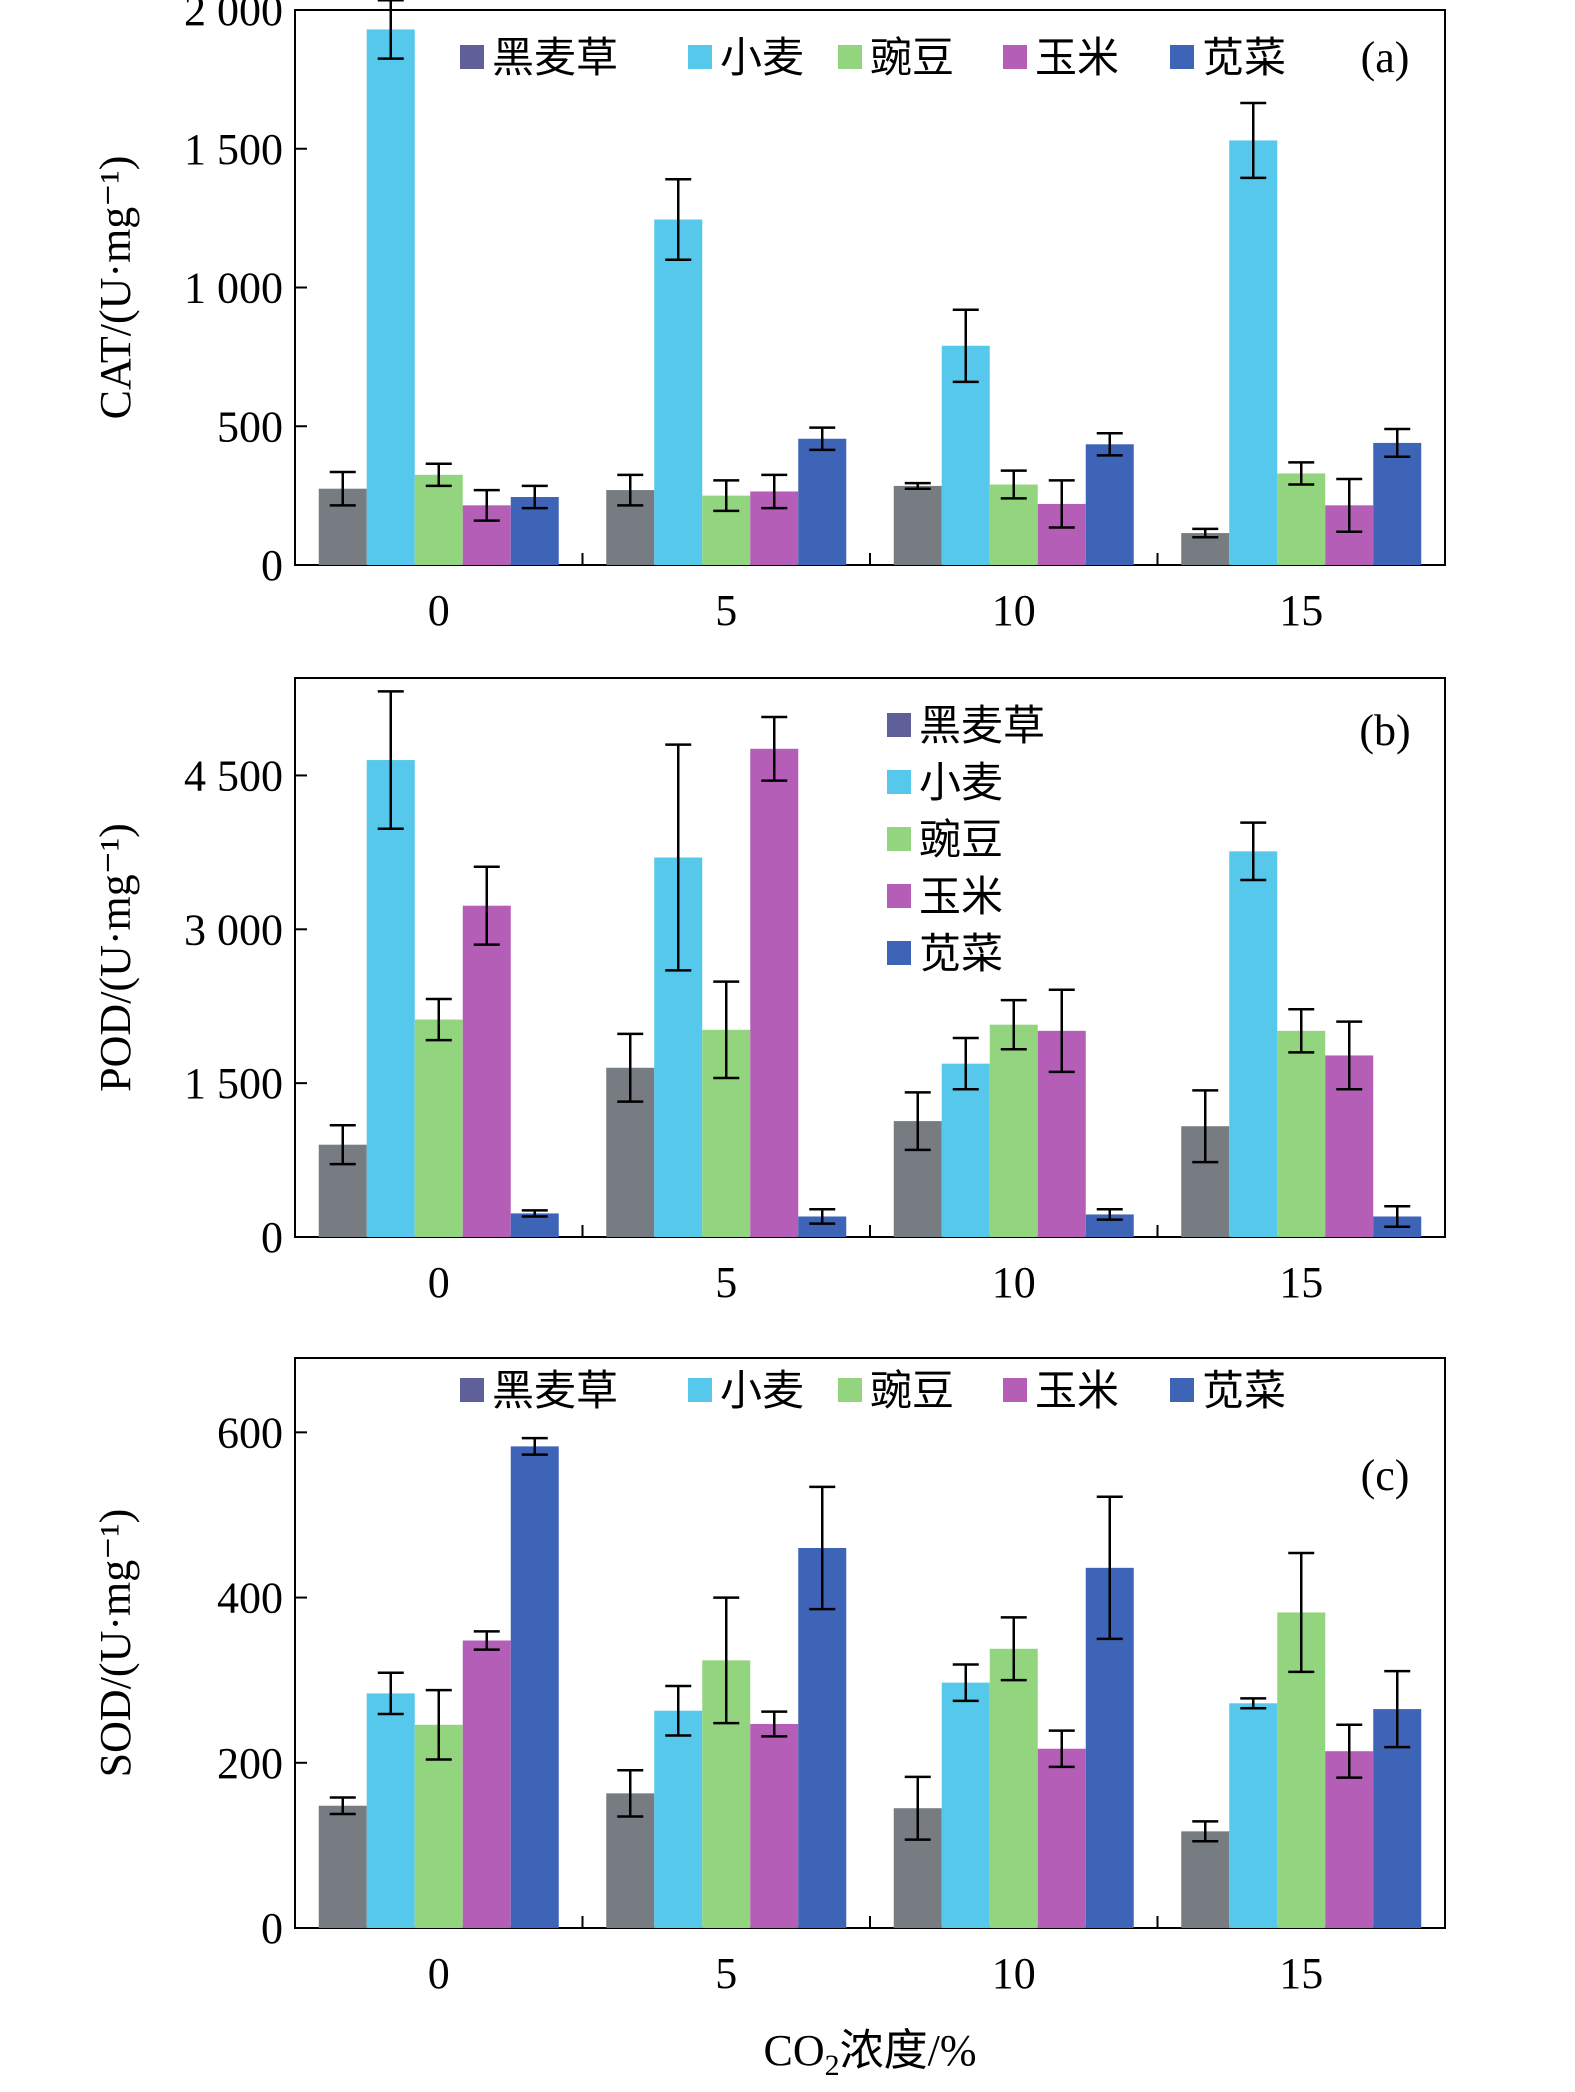  Describe the element at coordinates (115, 1643) in the screenshot. I see `y-axis-label: SOD/(U·mg⁻¹)` at that location.